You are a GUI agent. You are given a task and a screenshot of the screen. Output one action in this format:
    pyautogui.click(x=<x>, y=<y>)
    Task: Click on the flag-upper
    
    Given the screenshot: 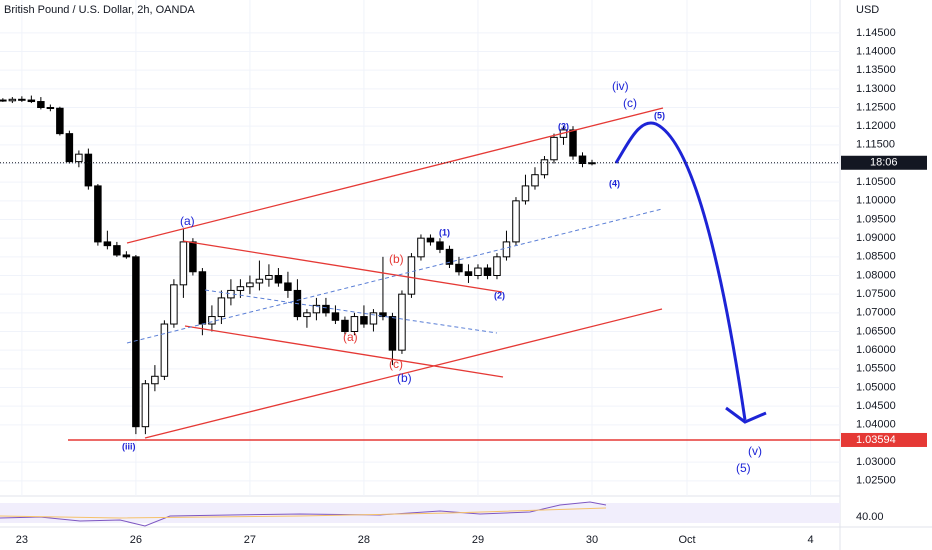 What is the action you would take?
    pyautogui.click(x=342, y=266)
    